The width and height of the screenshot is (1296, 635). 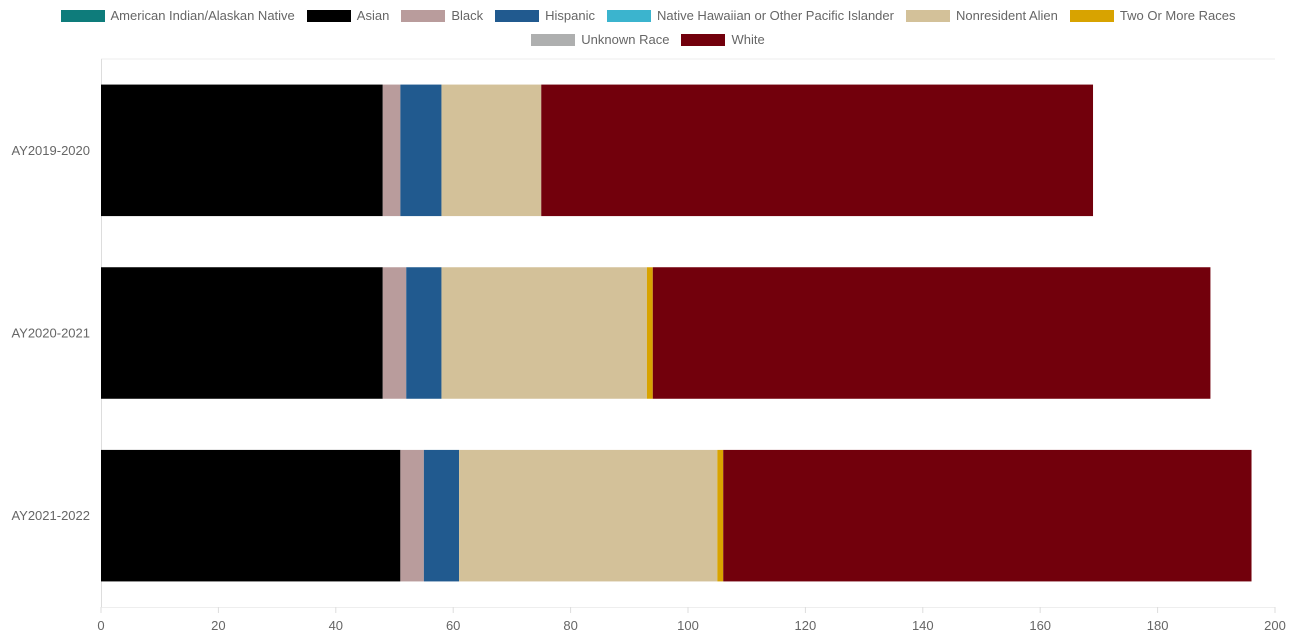 What do you see at coordinates (720, 515) in the screenshot?
I see `bar-segment-two-or-more-races-ay2021-2022` at bounding box center [720, 515].